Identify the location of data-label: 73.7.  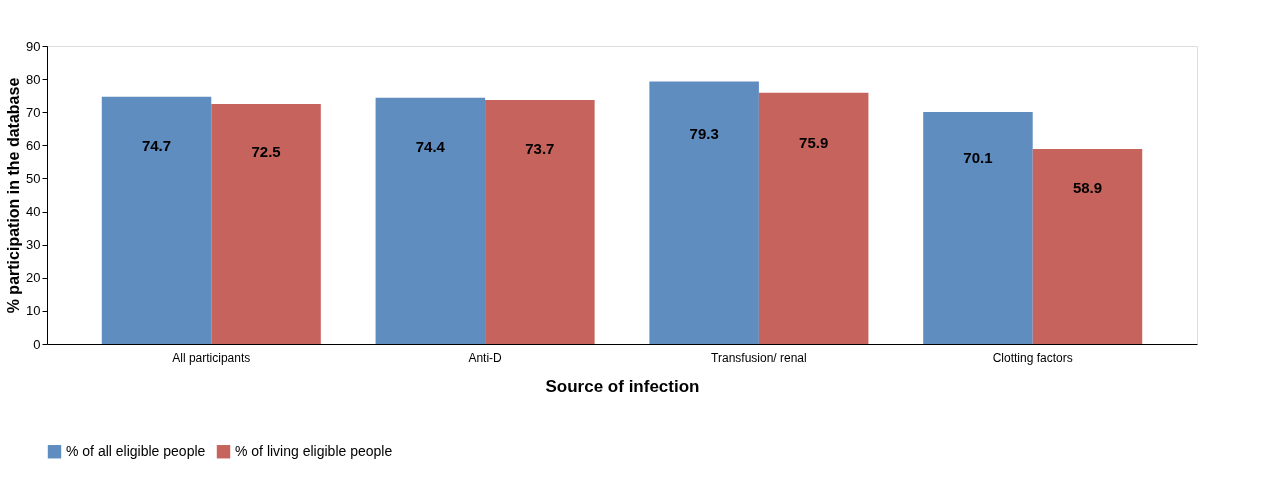
(540, 148).